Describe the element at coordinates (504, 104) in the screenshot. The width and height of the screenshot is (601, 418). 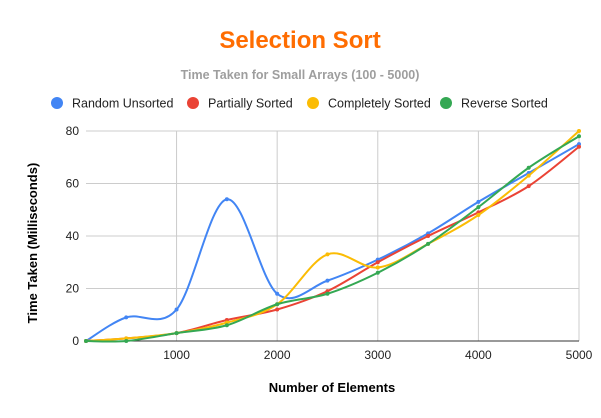
I see `legend-label: Reverse Sorted` at that location.